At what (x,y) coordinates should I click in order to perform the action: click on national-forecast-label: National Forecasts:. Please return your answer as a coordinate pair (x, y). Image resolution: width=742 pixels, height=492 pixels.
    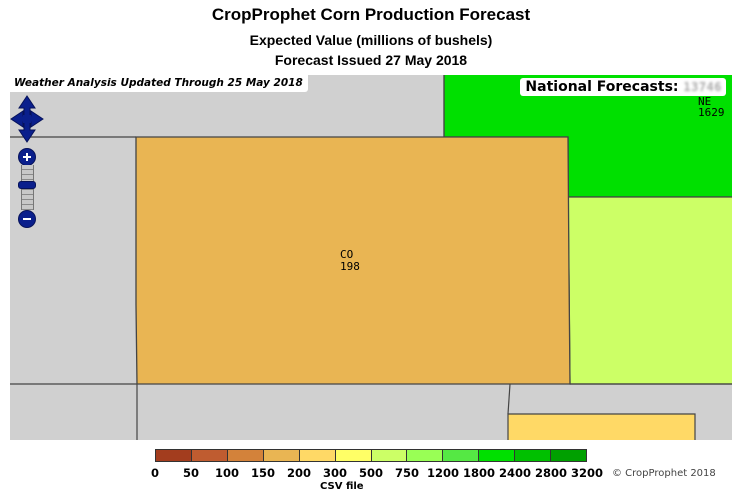
    Looking at the image, I should click on (602, 87).